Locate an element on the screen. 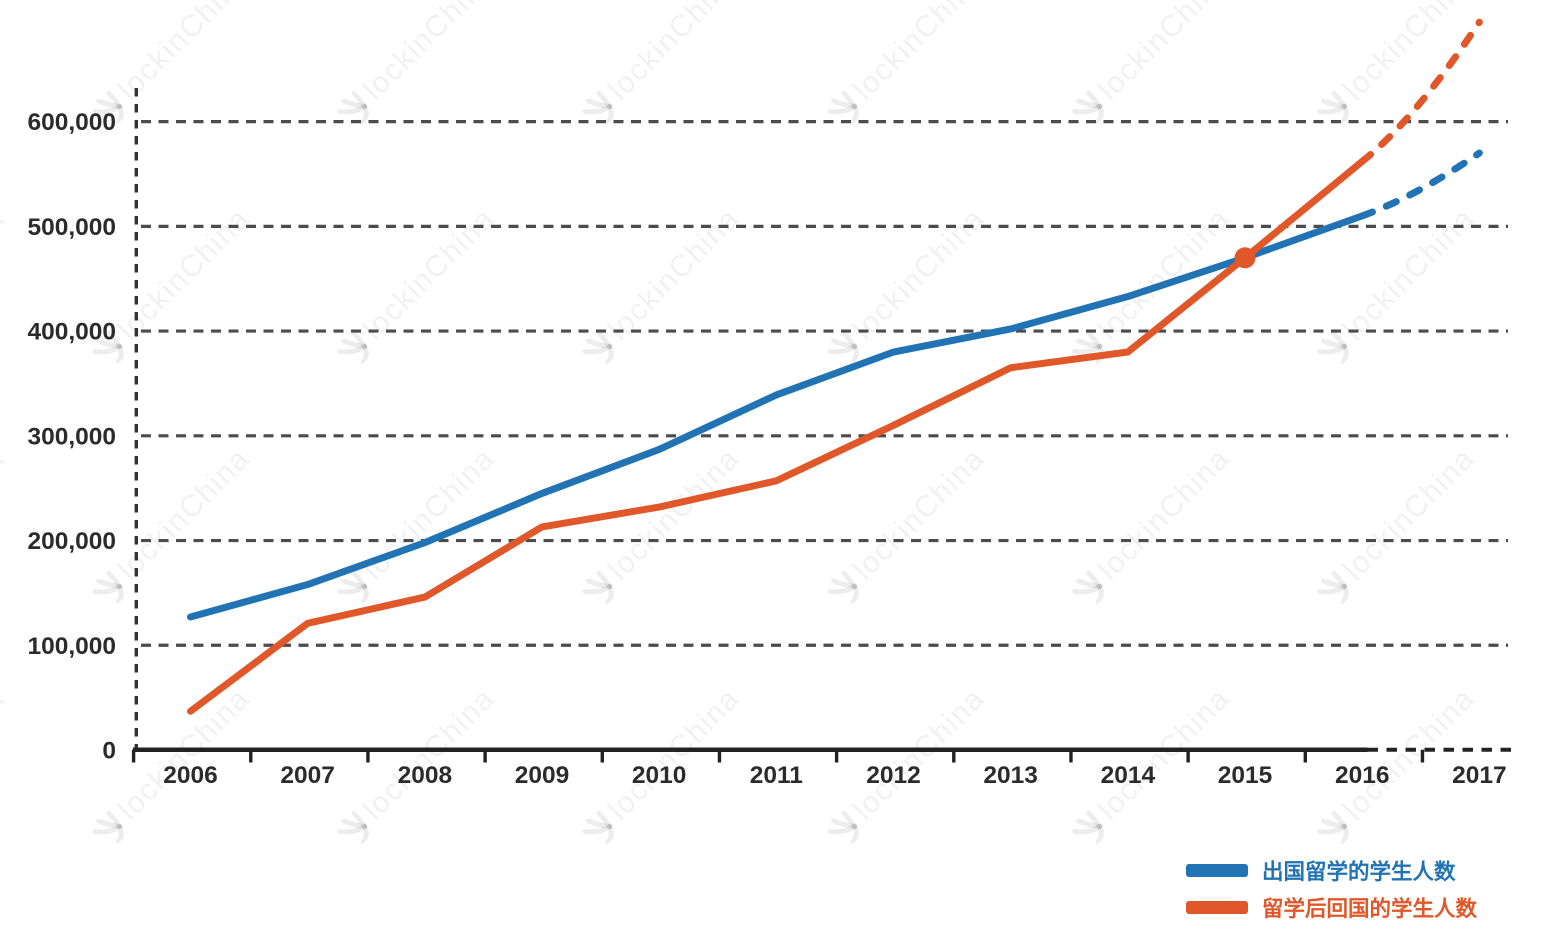  legend-item-returned-students: 留学后回国的学生人数 is located at coordinates (1331, 907).